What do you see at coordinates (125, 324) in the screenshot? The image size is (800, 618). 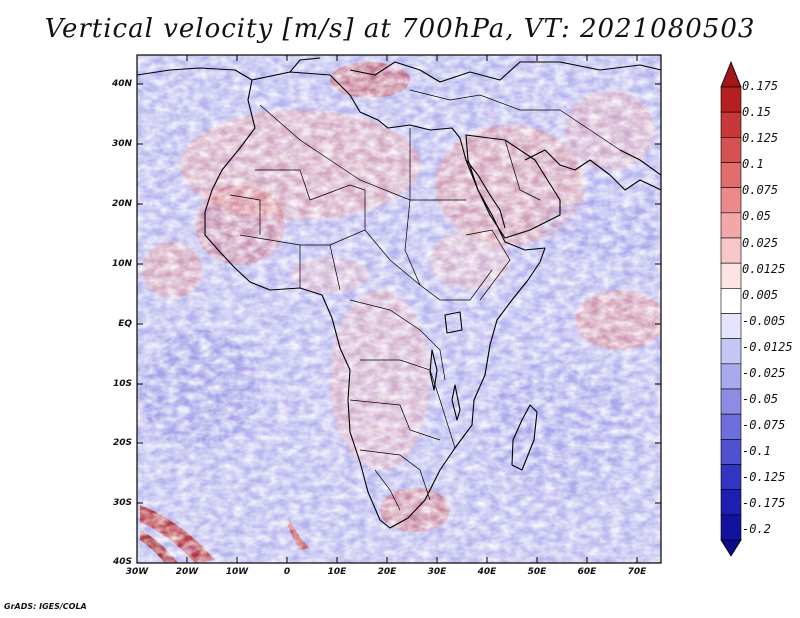 I see `lat-label: EQ` at bounding box center [125, 324].